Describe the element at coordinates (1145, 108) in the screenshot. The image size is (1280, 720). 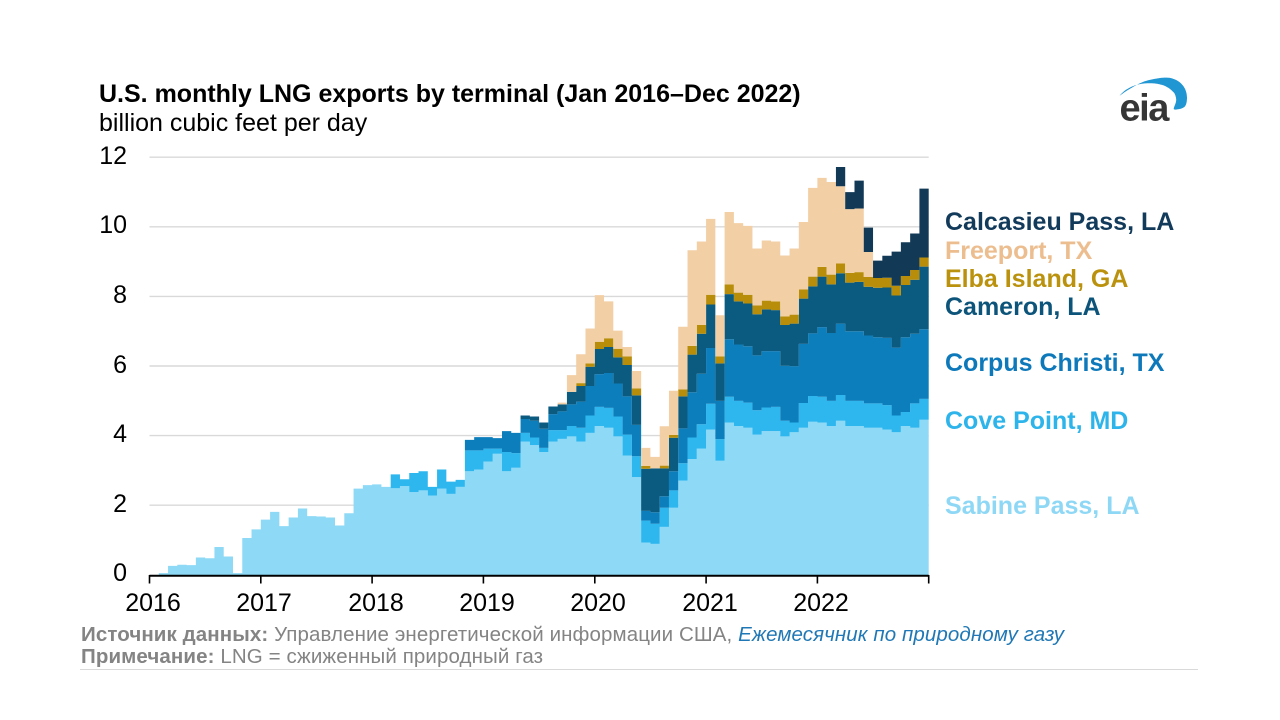
I see `svg-text: eia` at that location.